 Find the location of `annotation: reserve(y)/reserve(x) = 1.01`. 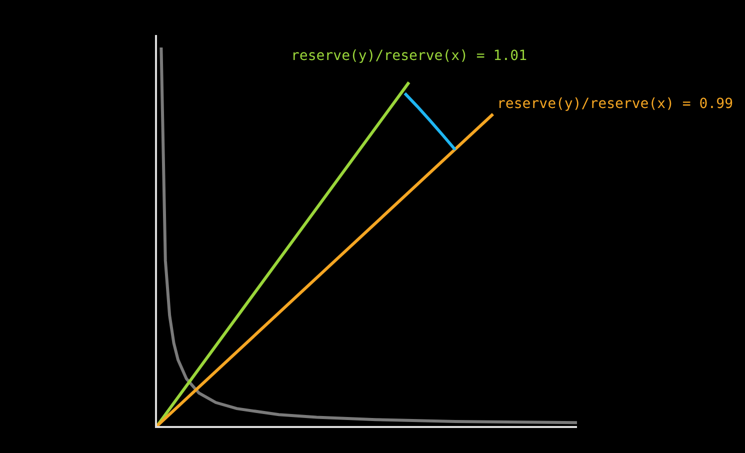

annotation: reserve(y)/reserve(x) = 1.01 is located at coordinates (409, 56).